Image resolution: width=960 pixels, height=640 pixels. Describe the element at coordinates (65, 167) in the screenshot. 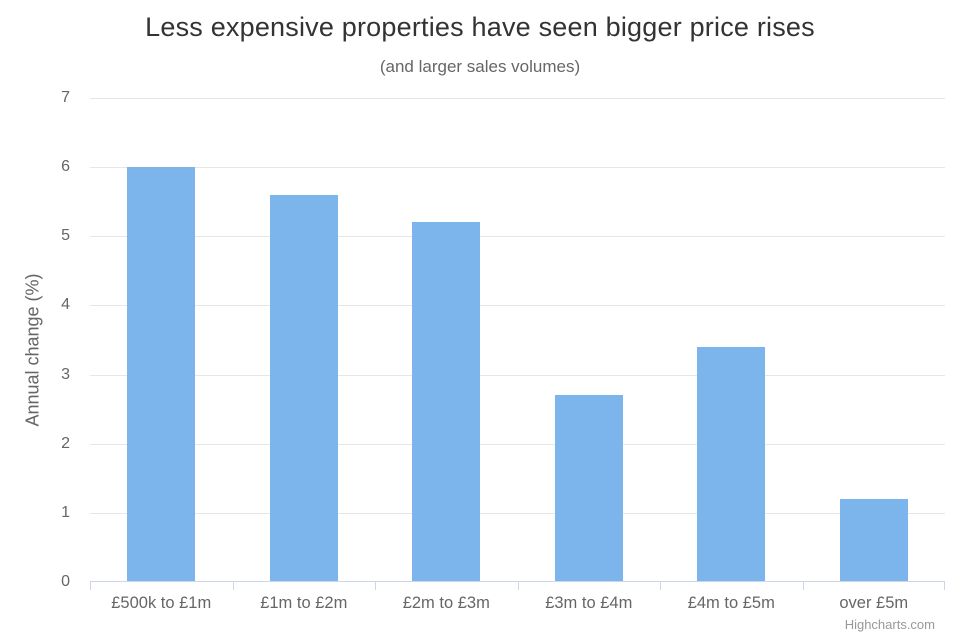

I see `y-axis-label: 6` at that location.